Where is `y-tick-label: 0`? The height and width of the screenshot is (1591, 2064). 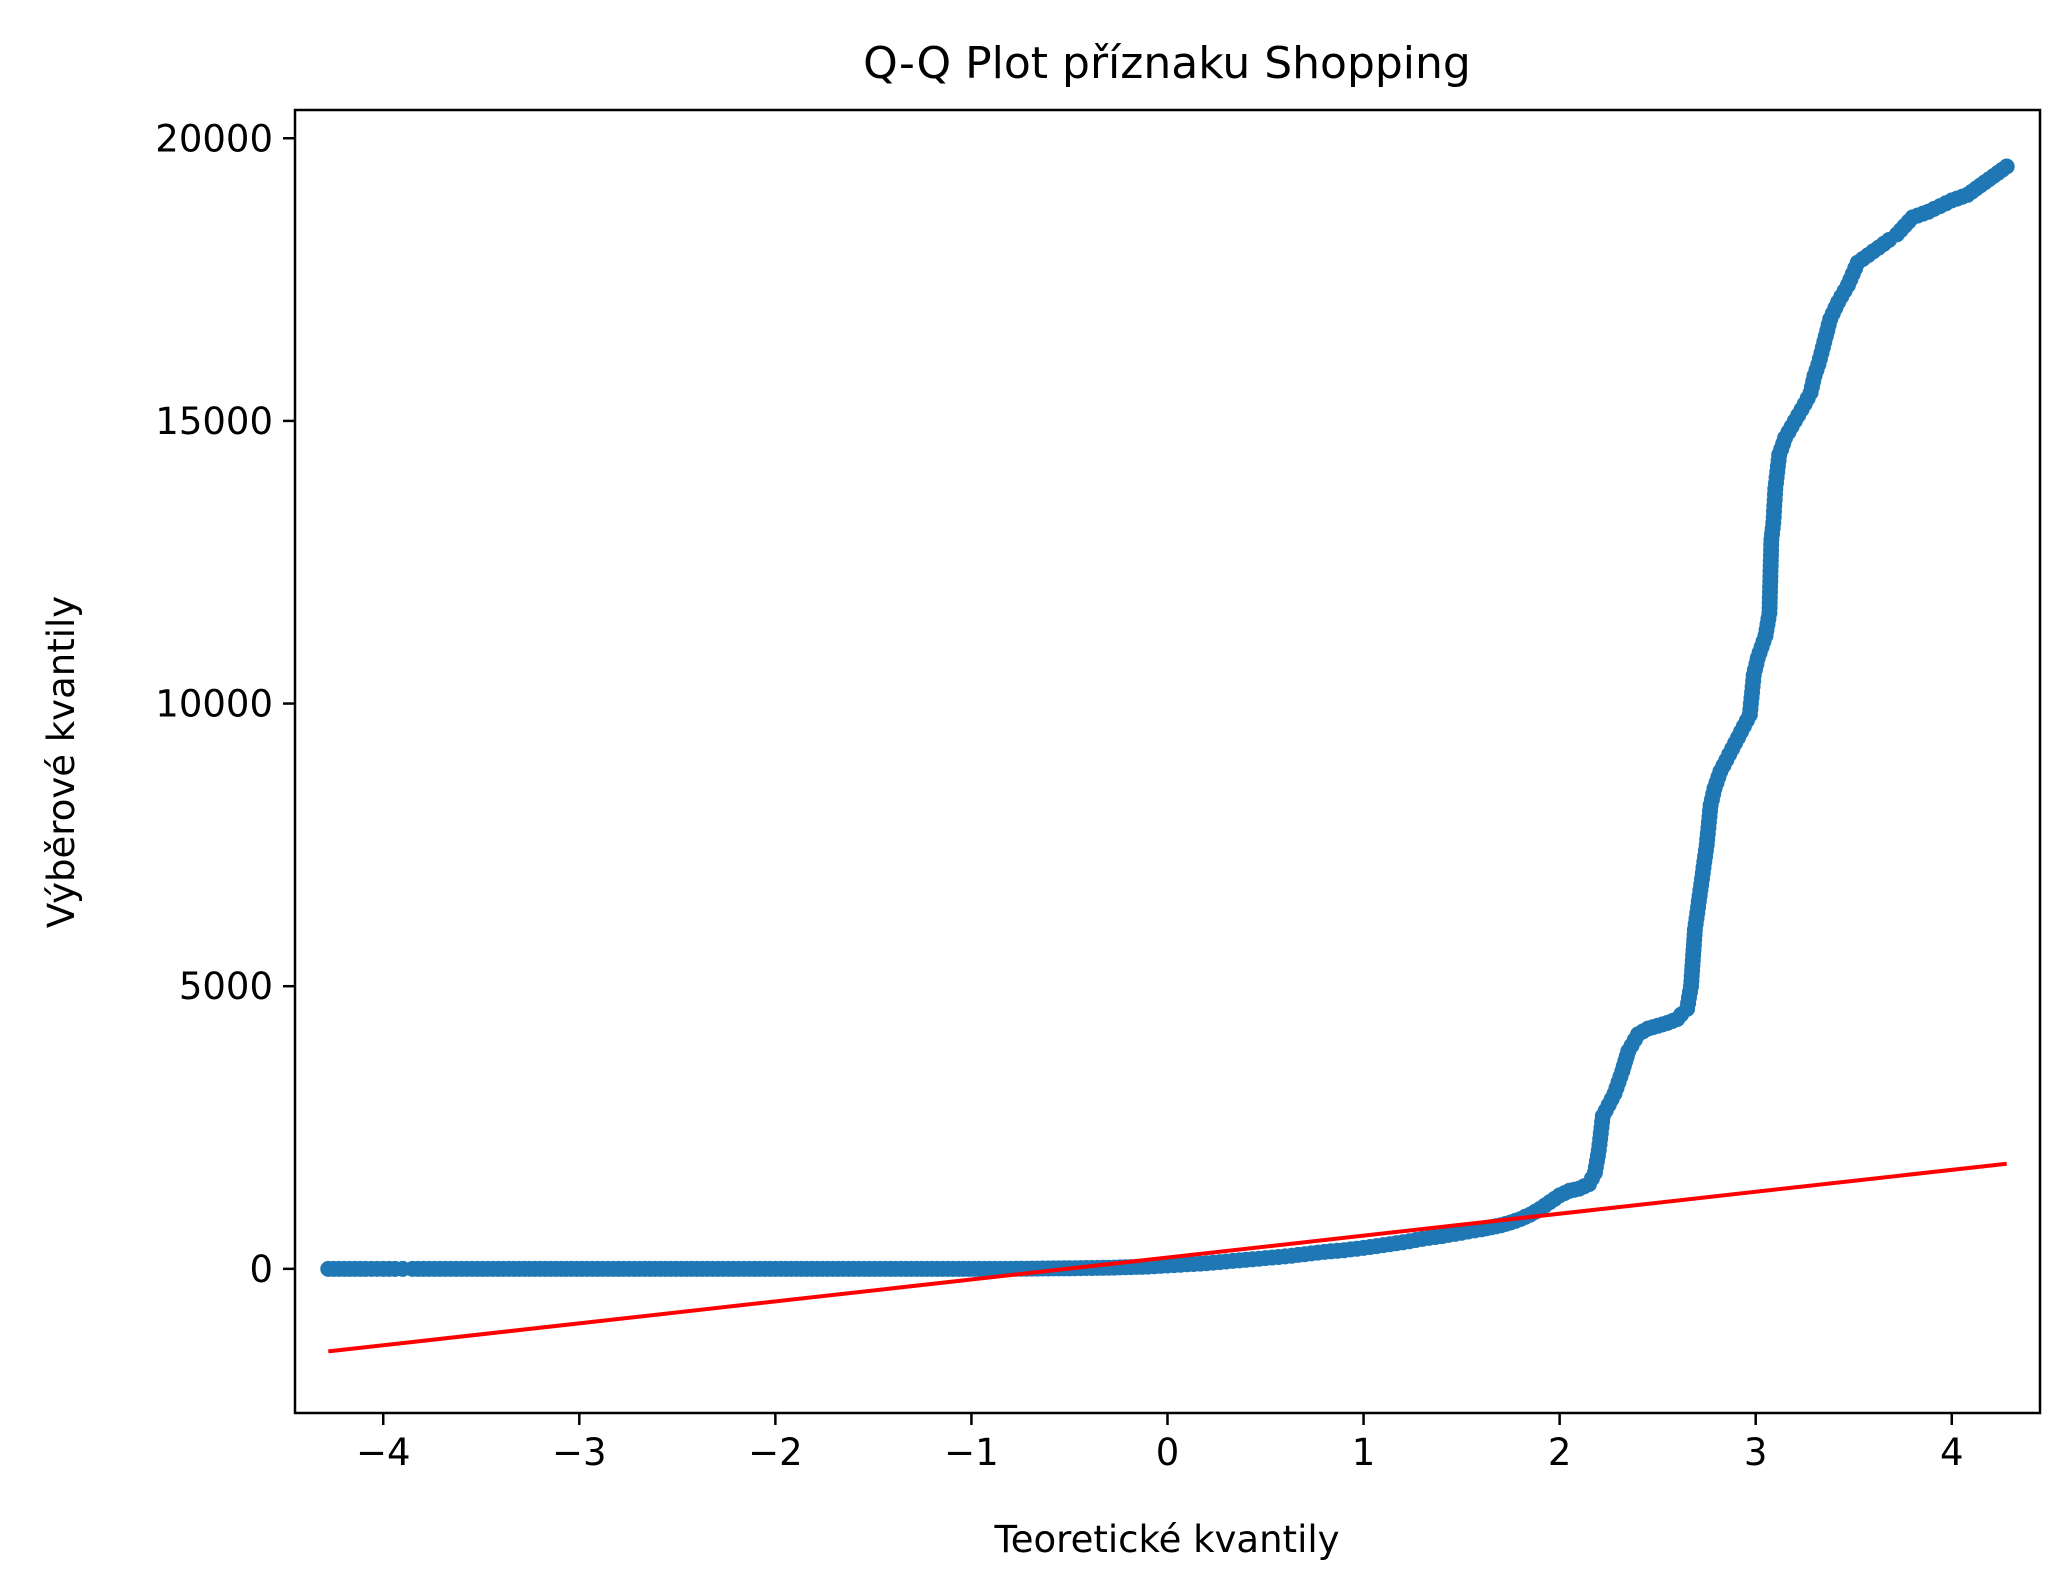 y-tick-label: 0 is located at coordinates (261, 1269).